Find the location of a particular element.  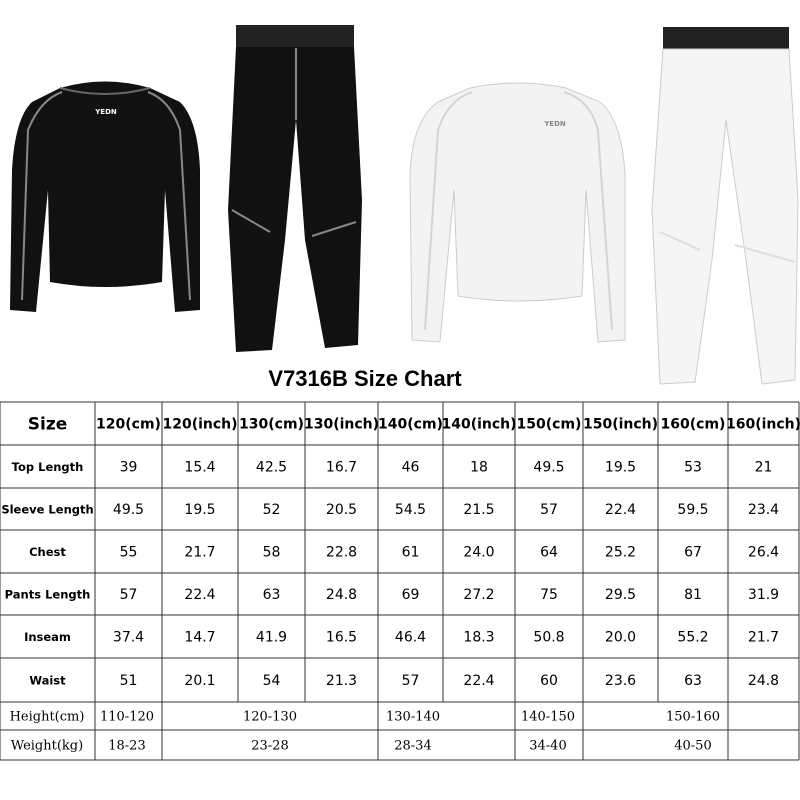

cell: 39 is located at coordinates (129, 468).